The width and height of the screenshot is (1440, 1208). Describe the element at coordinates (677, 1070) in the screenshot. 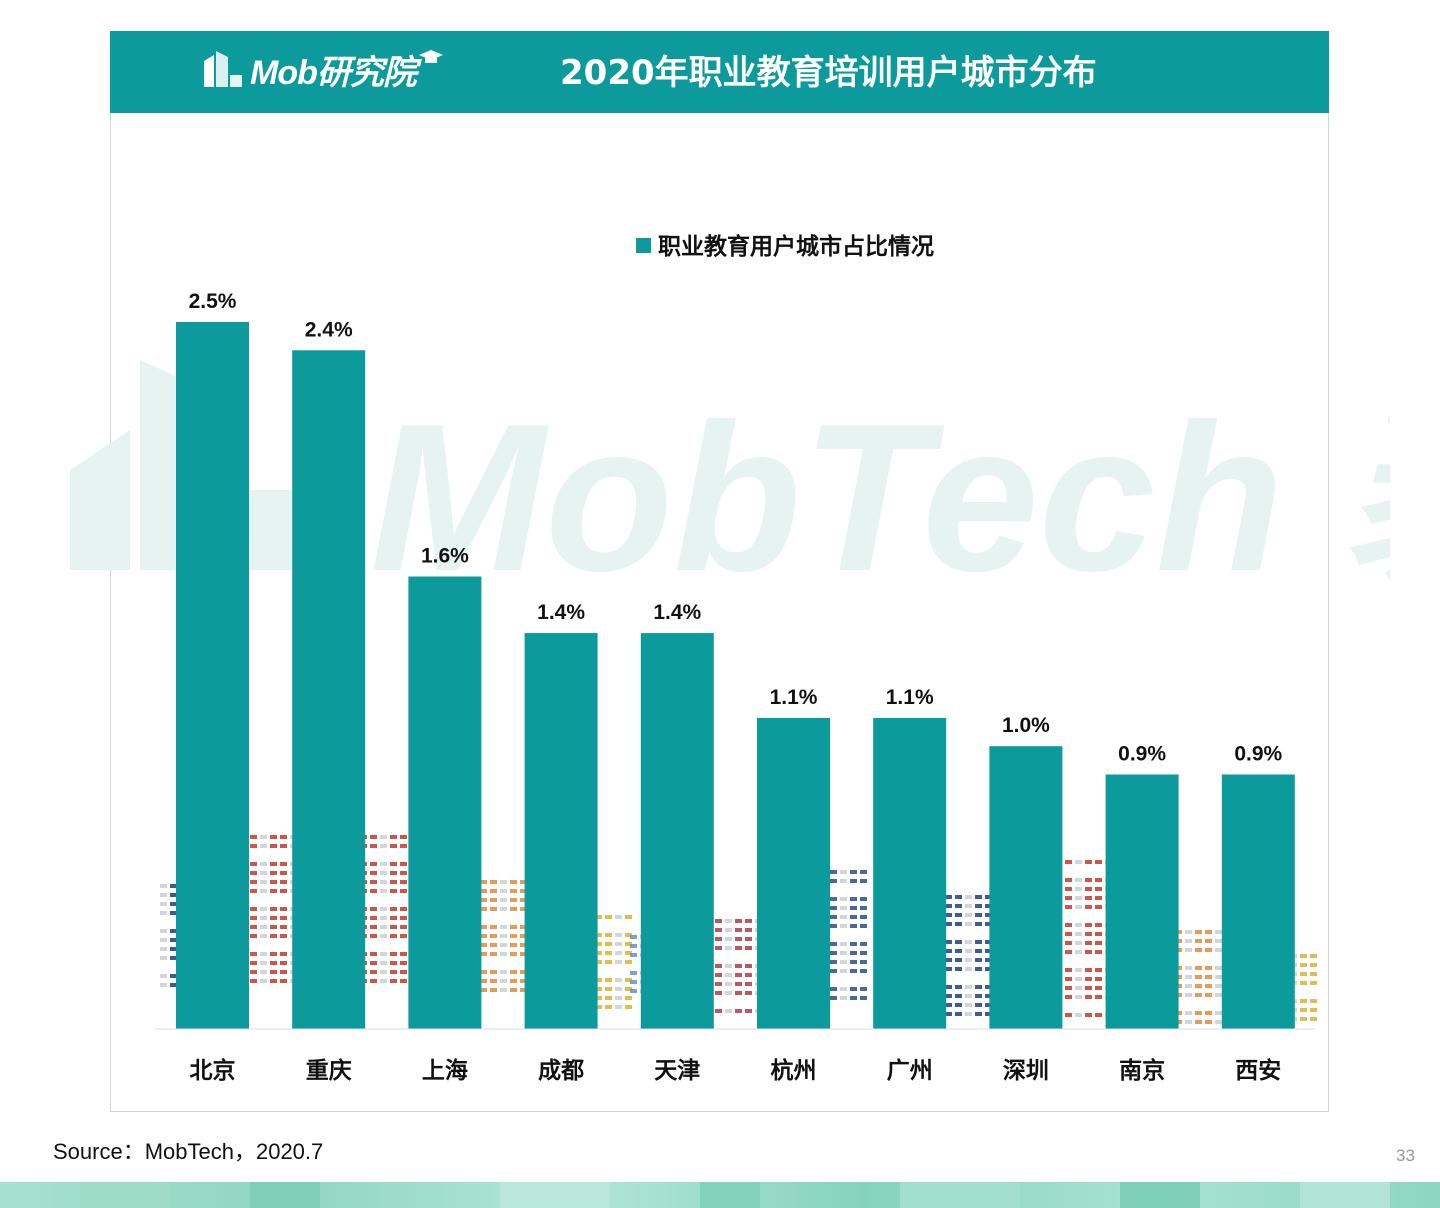

I see `x-tick-label: 天津` at that location.